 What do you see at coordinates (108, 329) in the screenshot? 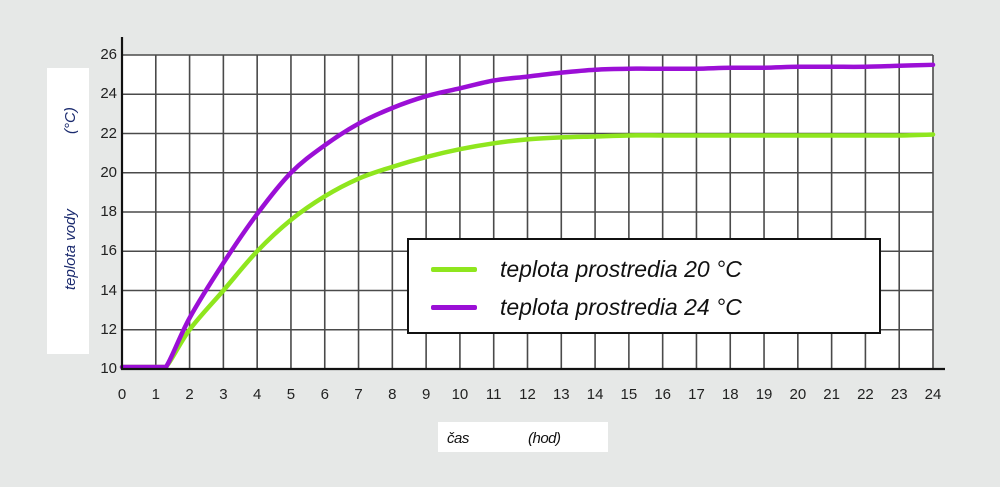
I see `y-tick-label: 12` at bounding box center [108, 329].